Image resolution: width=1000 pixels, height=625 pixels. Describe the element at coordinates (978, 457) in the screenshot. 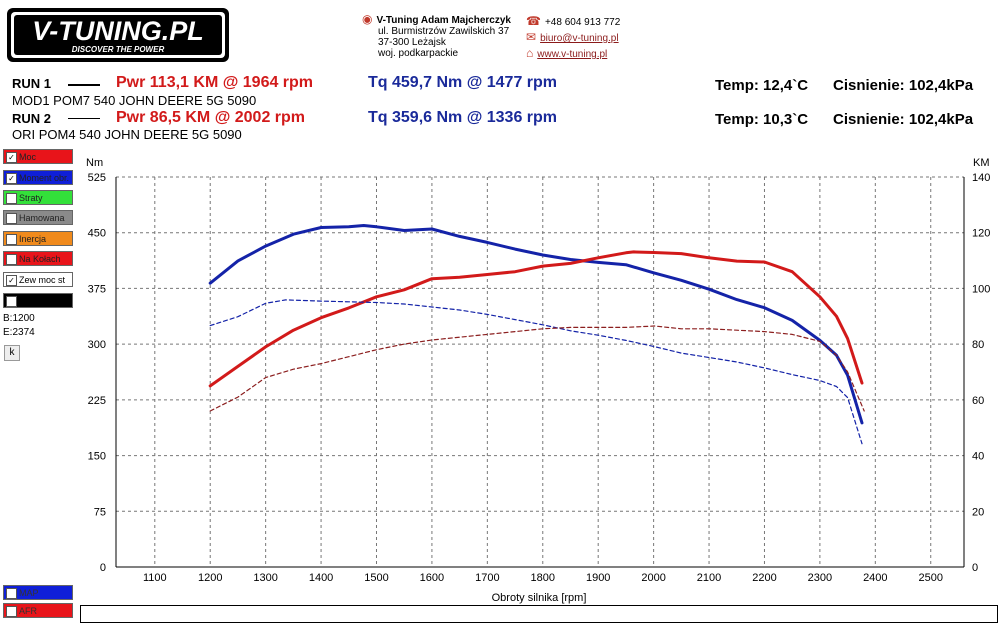

I see `y-right-tick-label: 40` at that location.